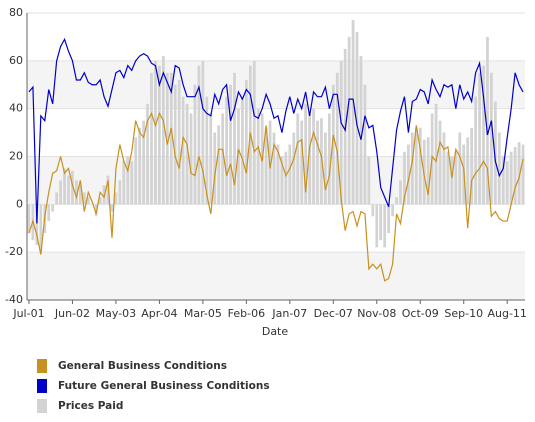  I want to click on y-tick-label: 80, so click(16, 12).